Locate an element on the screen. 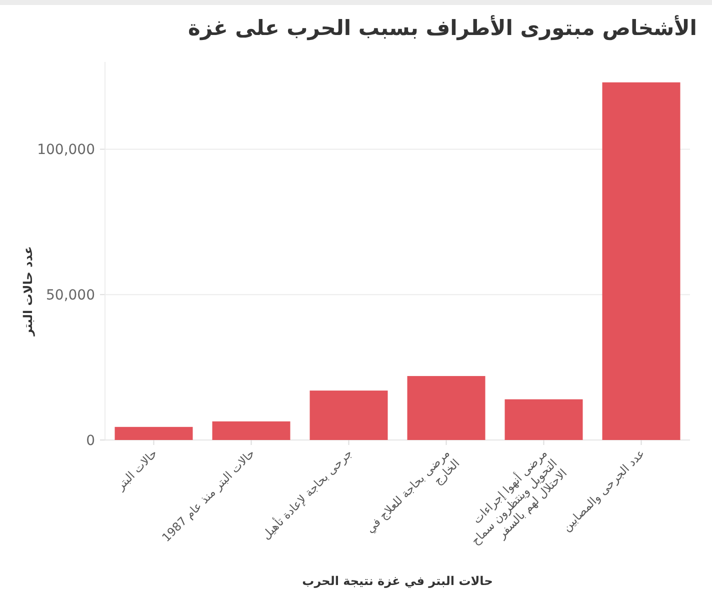  x-tick-label: حالات البتر منذ عام 1987 is located at coordinates (208, 495).